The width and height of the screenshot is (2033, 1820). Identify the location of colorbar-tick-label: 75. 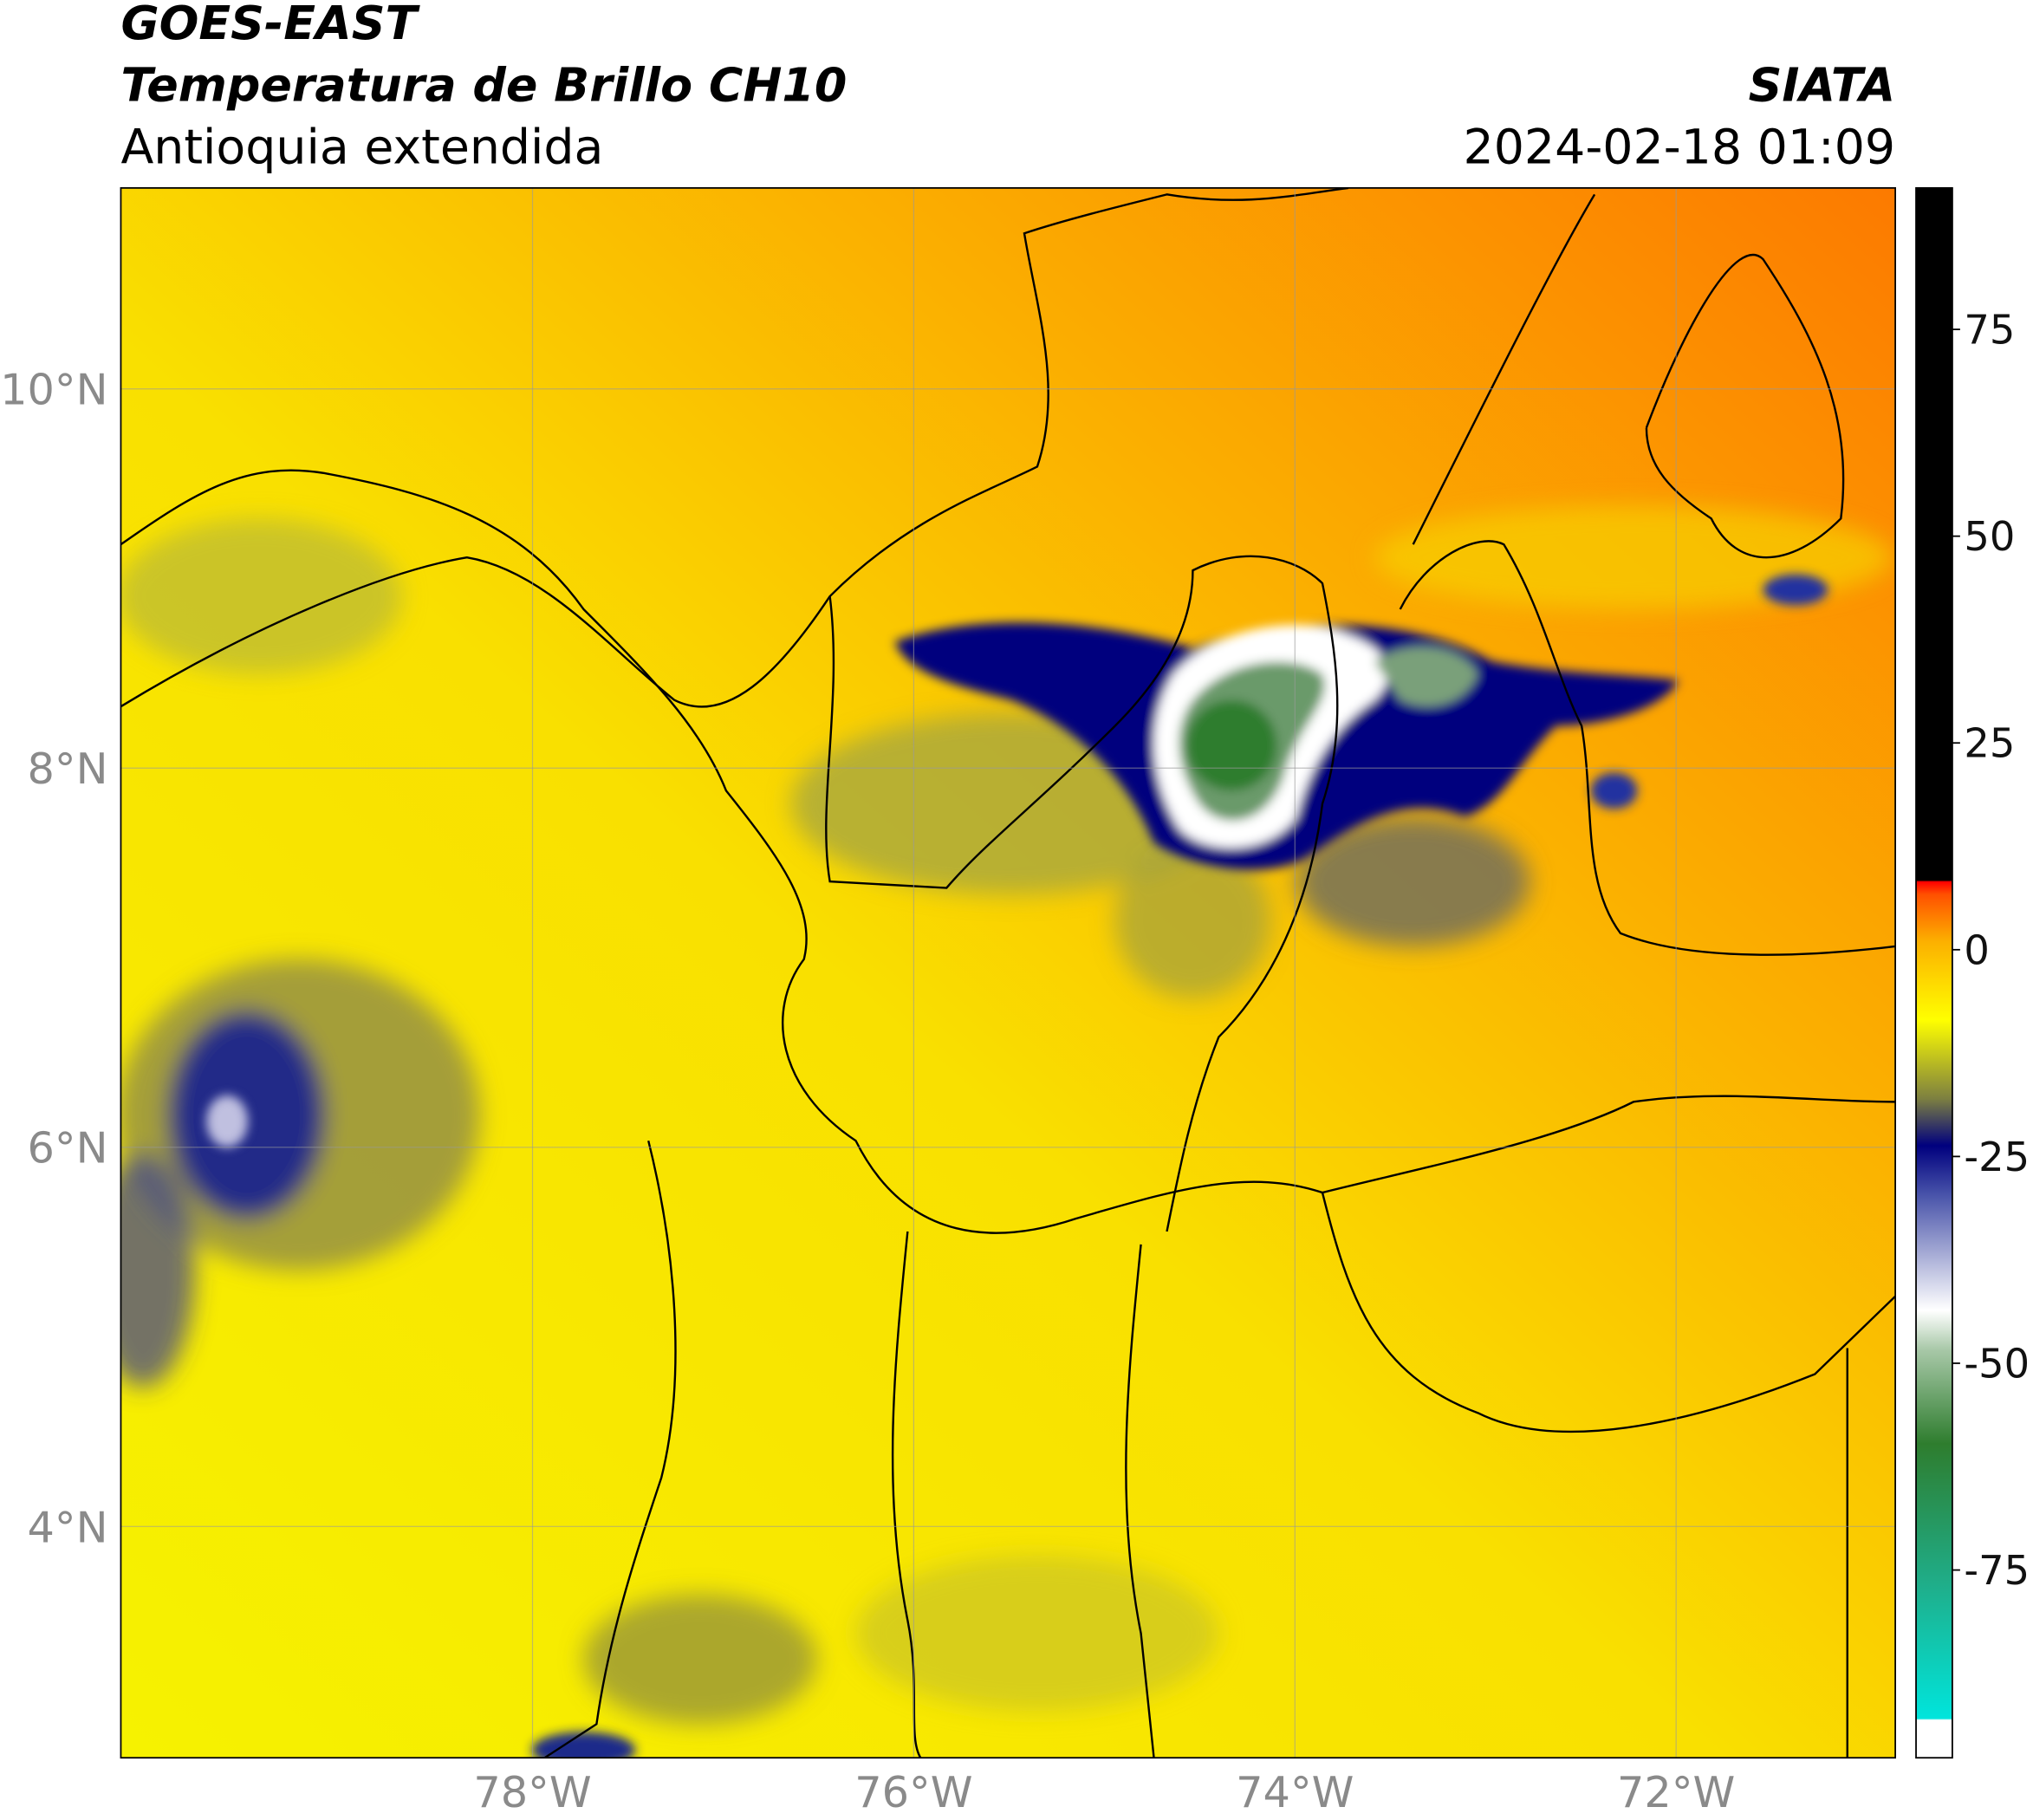
(1990, 330).